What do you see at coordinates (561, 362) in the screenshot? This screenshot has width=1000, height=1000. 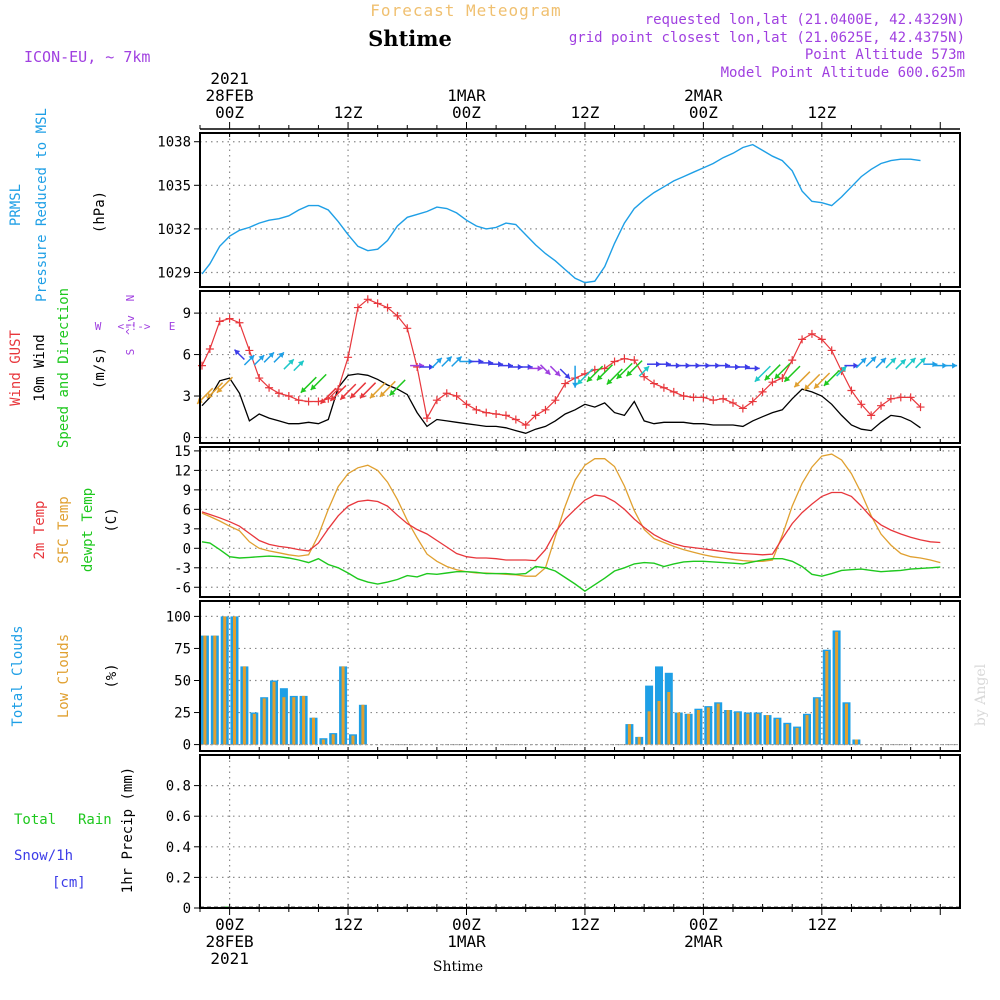 I see `wind-gust-line` at bounding box center [561, 362].